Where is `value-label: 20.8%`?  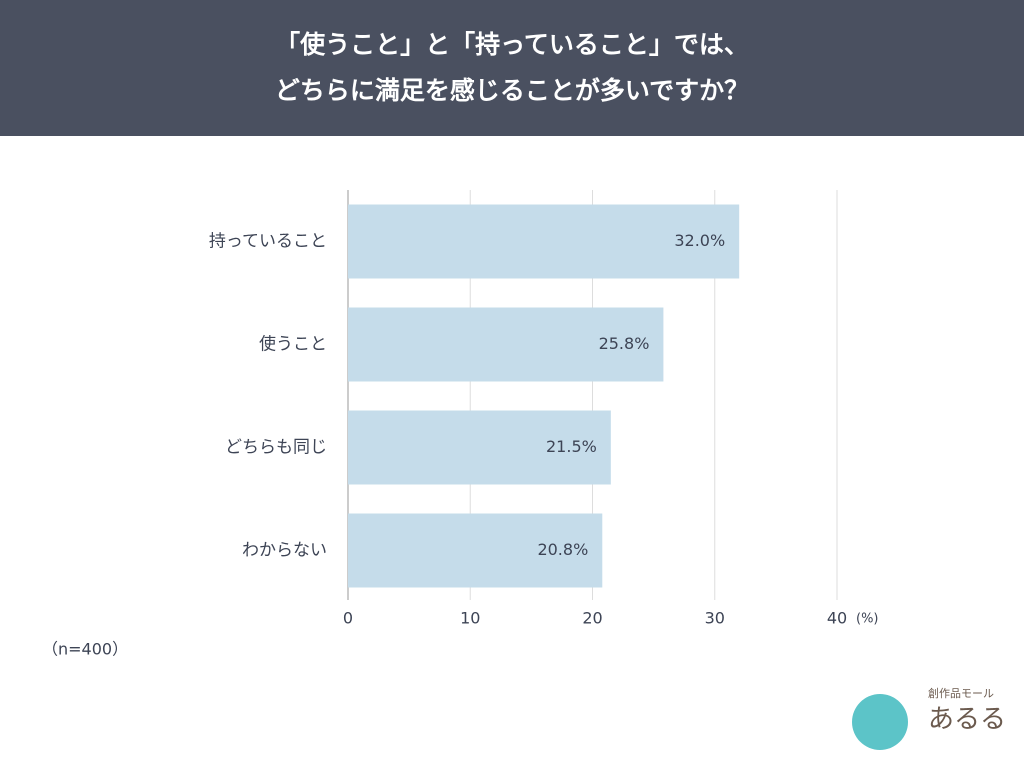 value-label: 20.8% is located at coordinates (562, 549).